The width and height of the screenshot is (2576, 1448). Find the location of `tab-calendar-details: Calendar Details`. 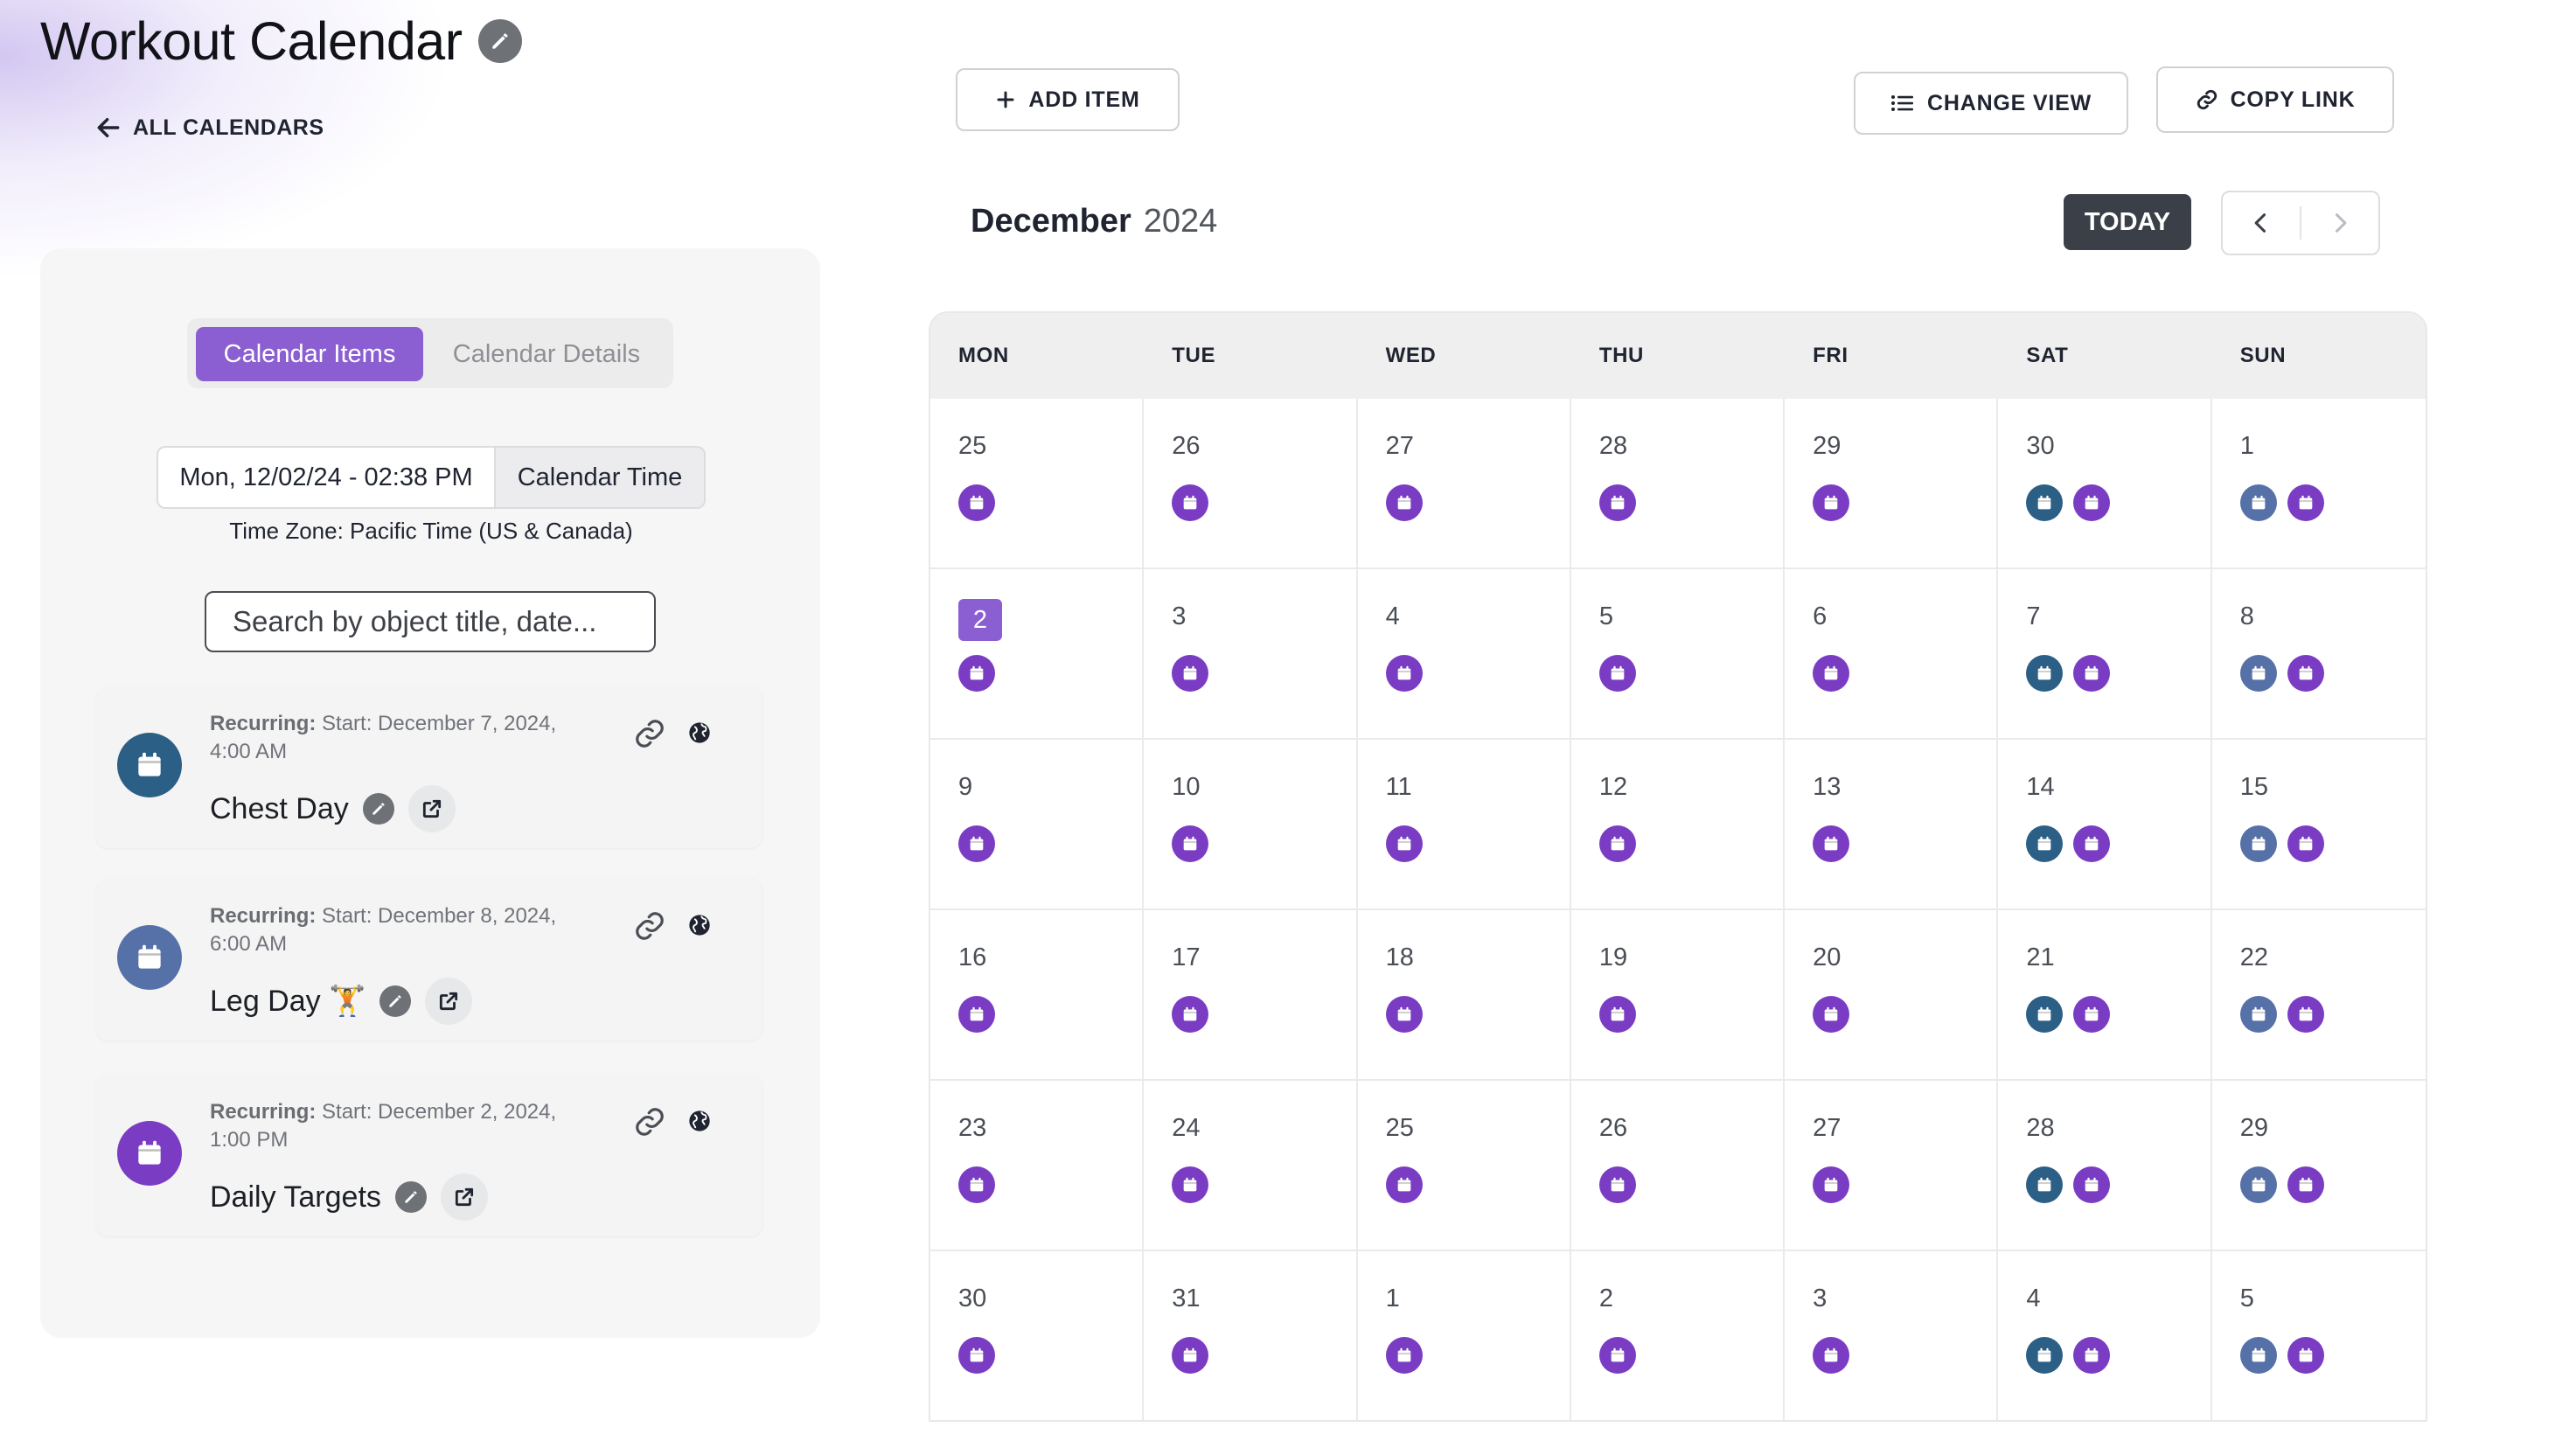

tab-calendar-details: Calendar Details is located at coordinates (546, 354).